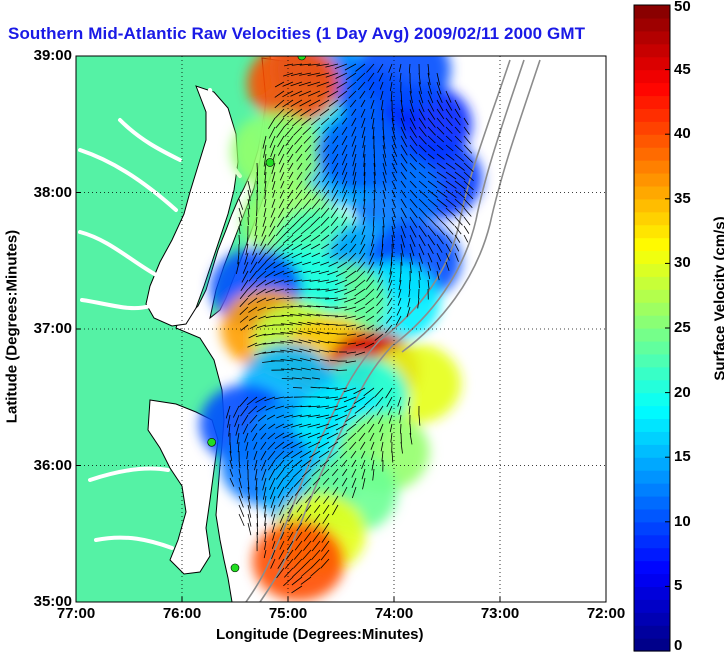 The image size is (724, 659). I want to click on colorbar-tick-label: 0, so click(678, 645).